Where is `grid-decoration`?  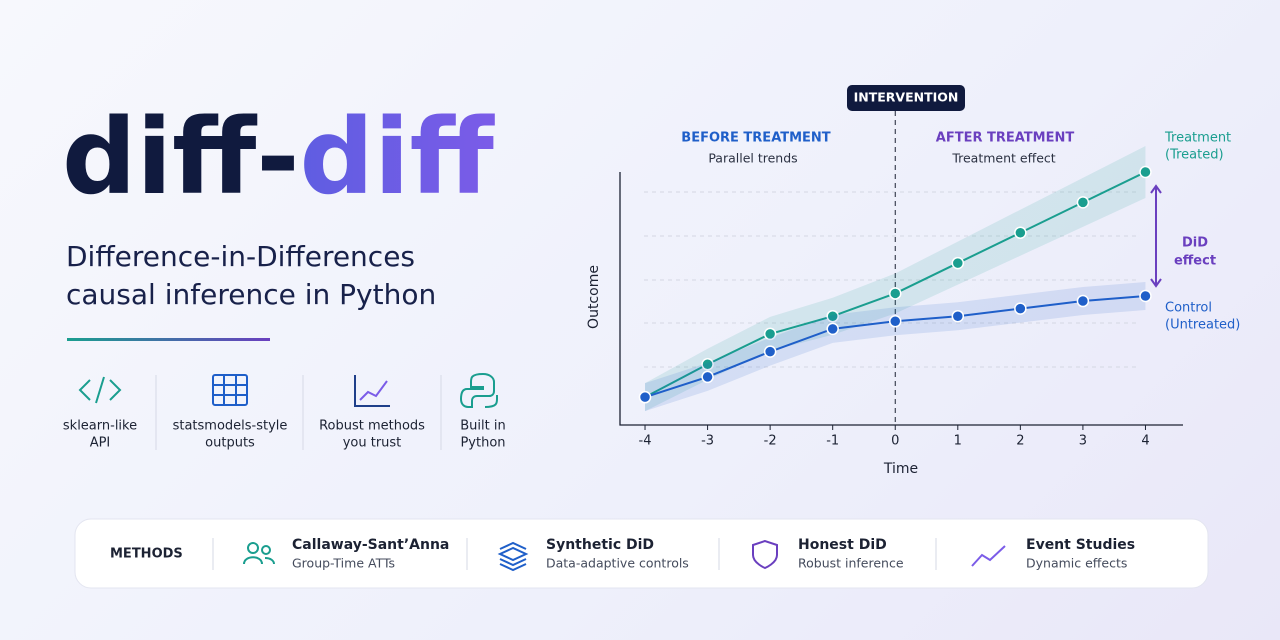 grid-decoration is located at coordinates (892, 279).